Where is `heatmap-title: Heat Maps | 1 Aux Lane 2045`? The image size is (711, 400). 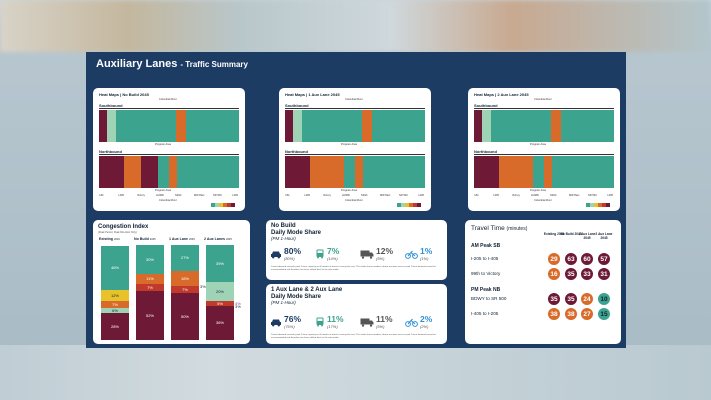
heatmap-title: Heat Maps | 1 Aux Lane 2045 is located at coordinates (312, 94).